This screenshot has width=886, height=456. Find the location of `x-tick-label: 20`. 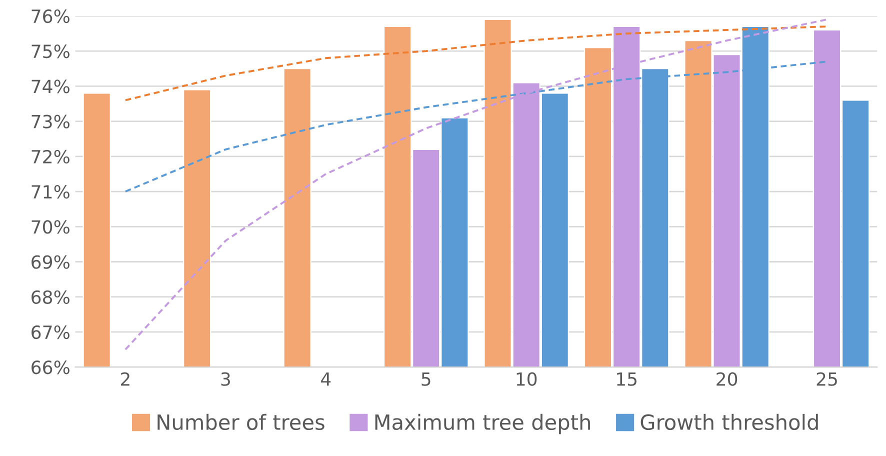

x-tick-label: 20 is located at coordinates (727, 379).